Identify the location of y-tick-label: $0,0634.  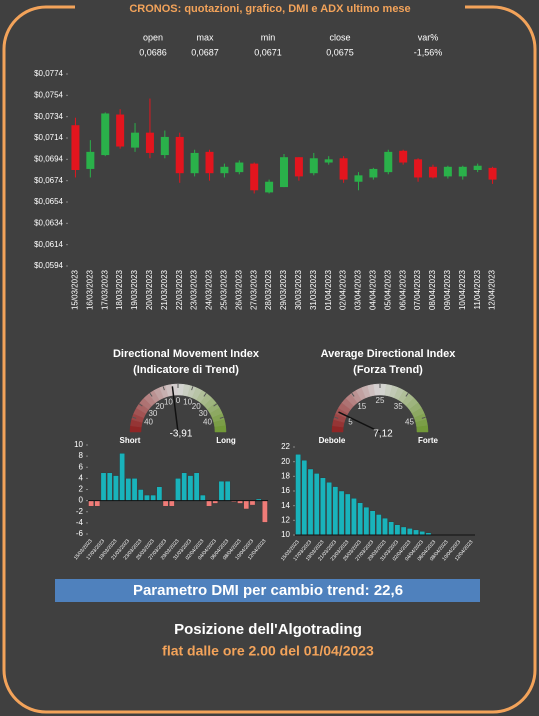
(48, 222).